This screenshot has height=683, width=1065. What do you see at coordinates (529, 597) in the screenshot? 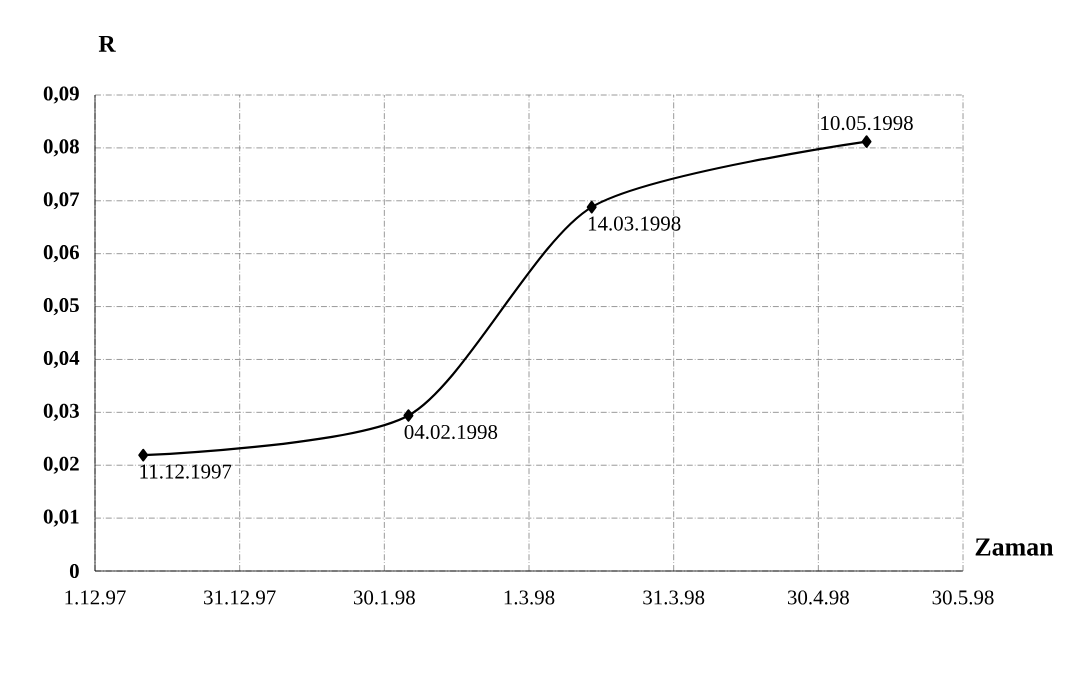
I see `x-tick-label: 1.3.98` at bounding box center [529, 597].